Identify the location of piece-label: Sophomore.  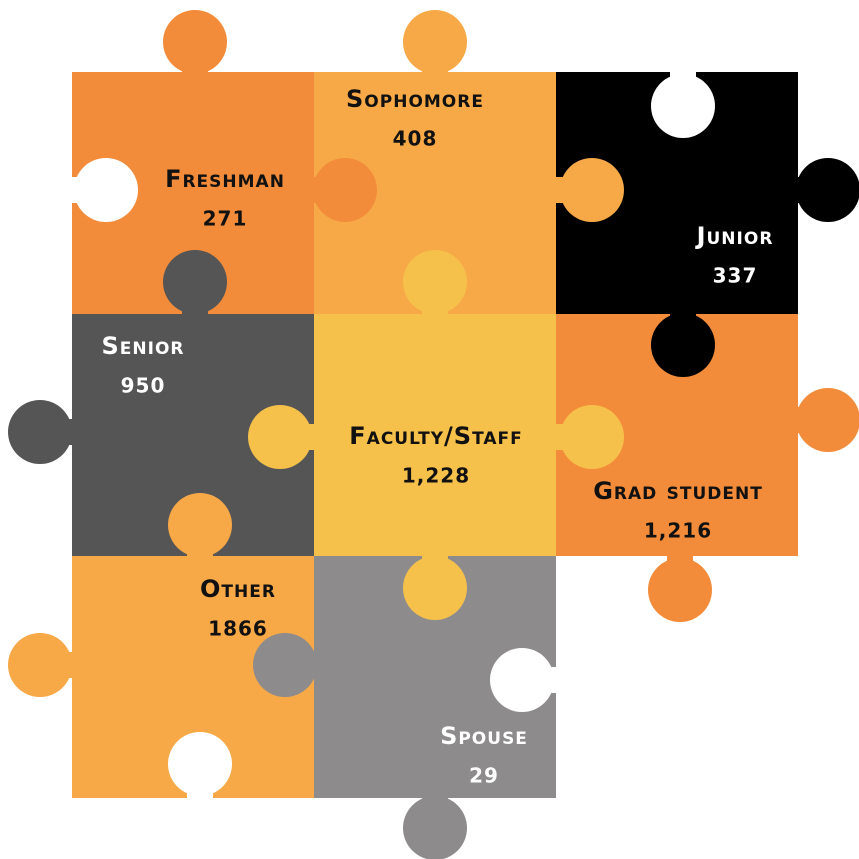
(415, 99).